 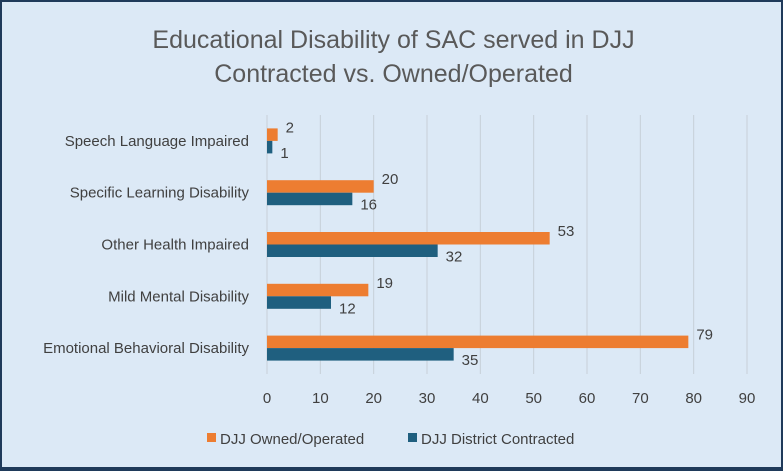 I want to click on x-tick-label: 90, so click(x=747, y=398).